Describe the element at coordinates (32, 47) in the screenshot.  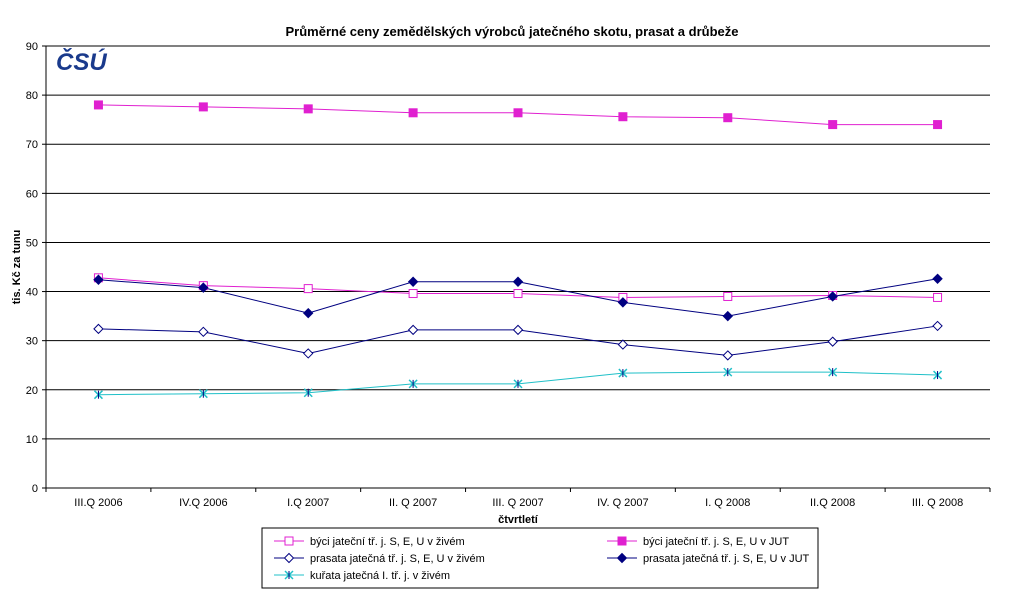
I see `y-tick-label: 90` at that location.